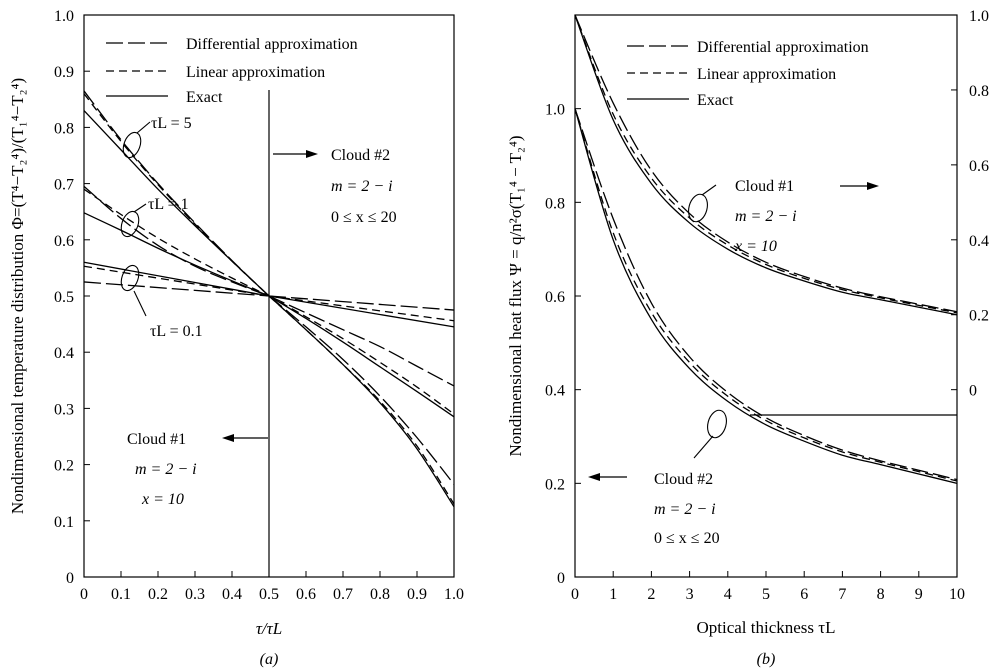  I want to click on a-xtick-label: 0.5, so click(269, 594).